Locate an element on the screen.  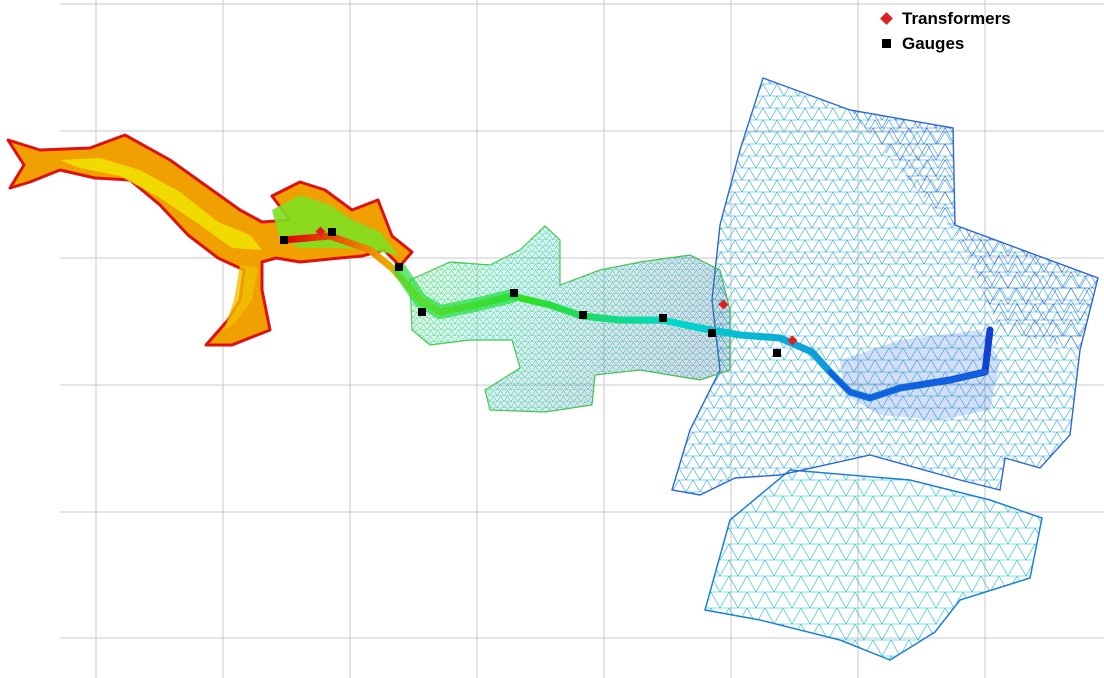
gauge-markers is located at coordinates (530, 292).